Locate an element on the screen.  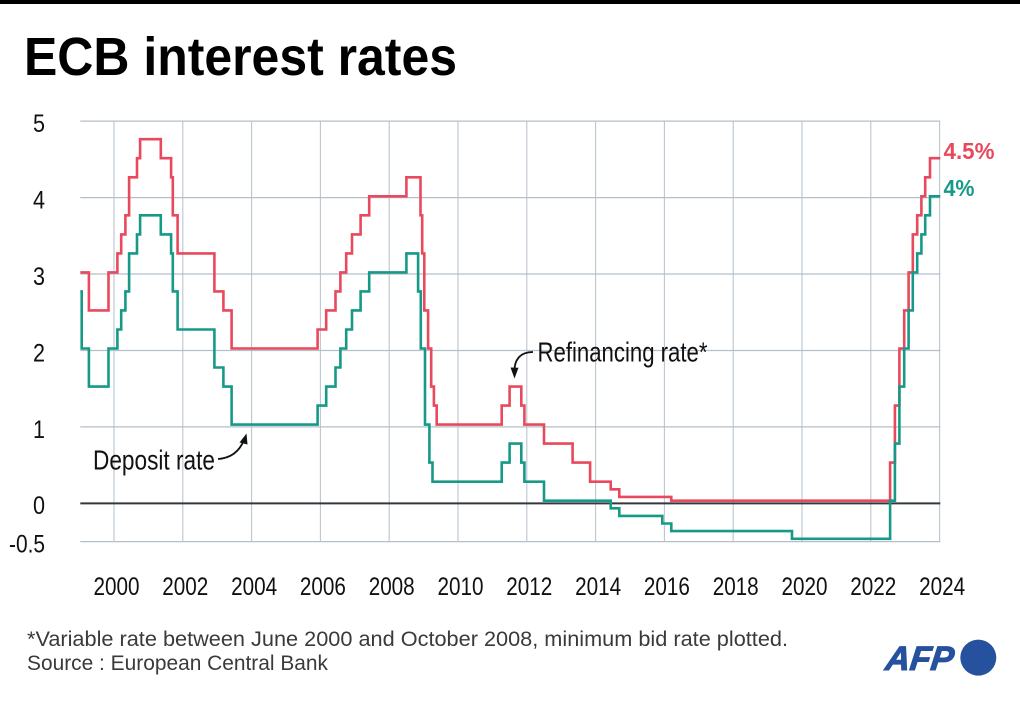
svg-text: AFP is located at coordinates (920, 659).